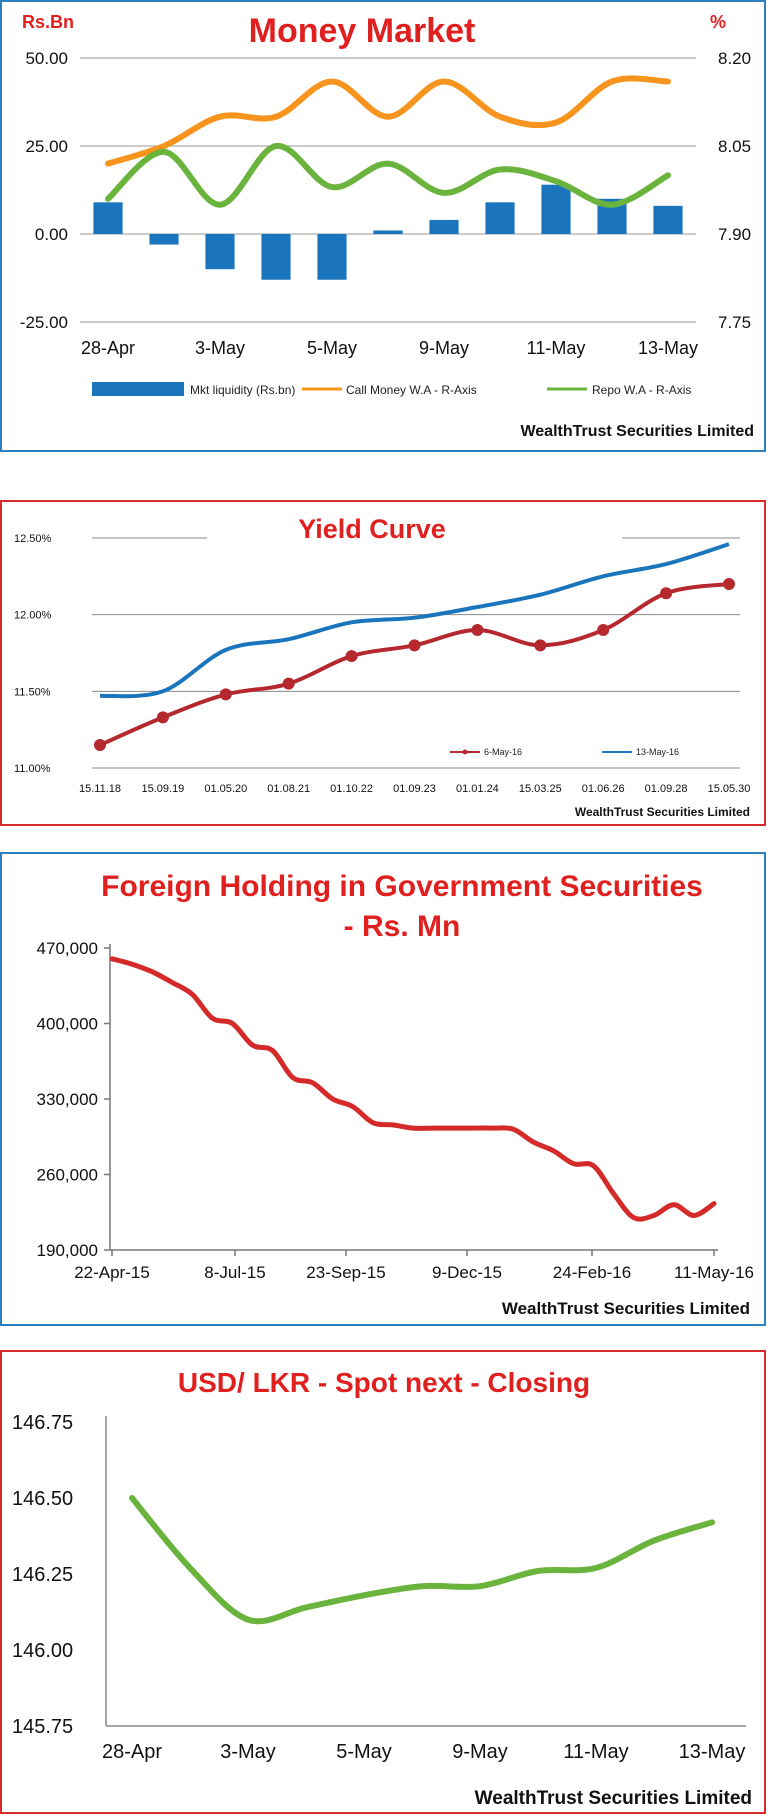  Describe the element at coordinates (372, 529) in the screenshot. I see `chart-title: Yield Curve` at that location.